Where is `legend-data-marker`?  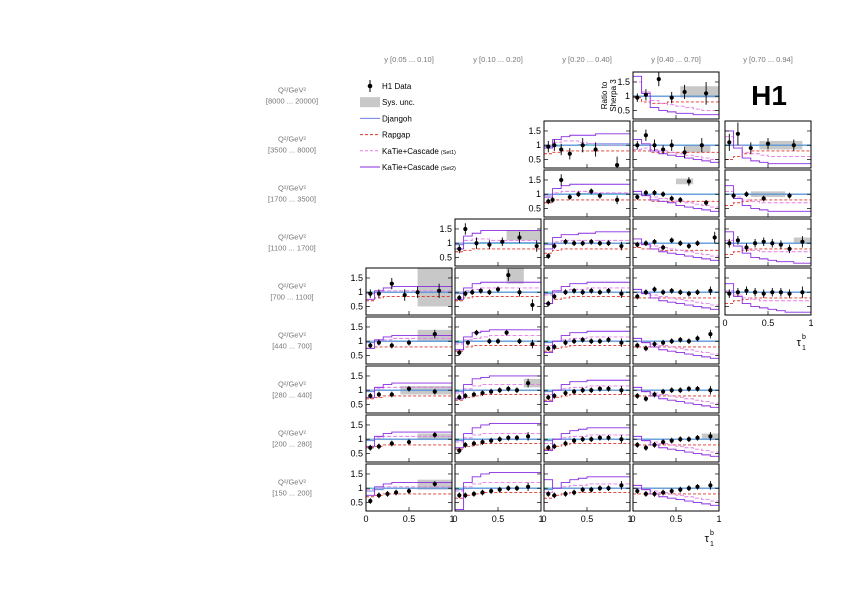
legend-data-marker is located at coordinates (370, 86).